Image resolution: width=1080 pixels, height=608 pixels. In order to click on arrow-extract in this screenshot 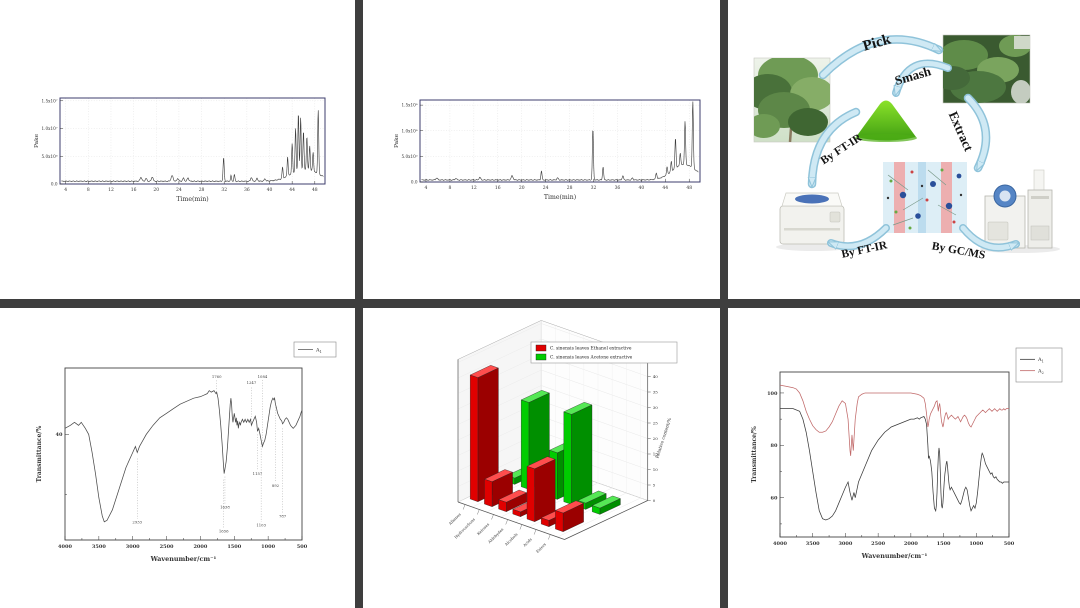, I will do `click(977, 133)`.